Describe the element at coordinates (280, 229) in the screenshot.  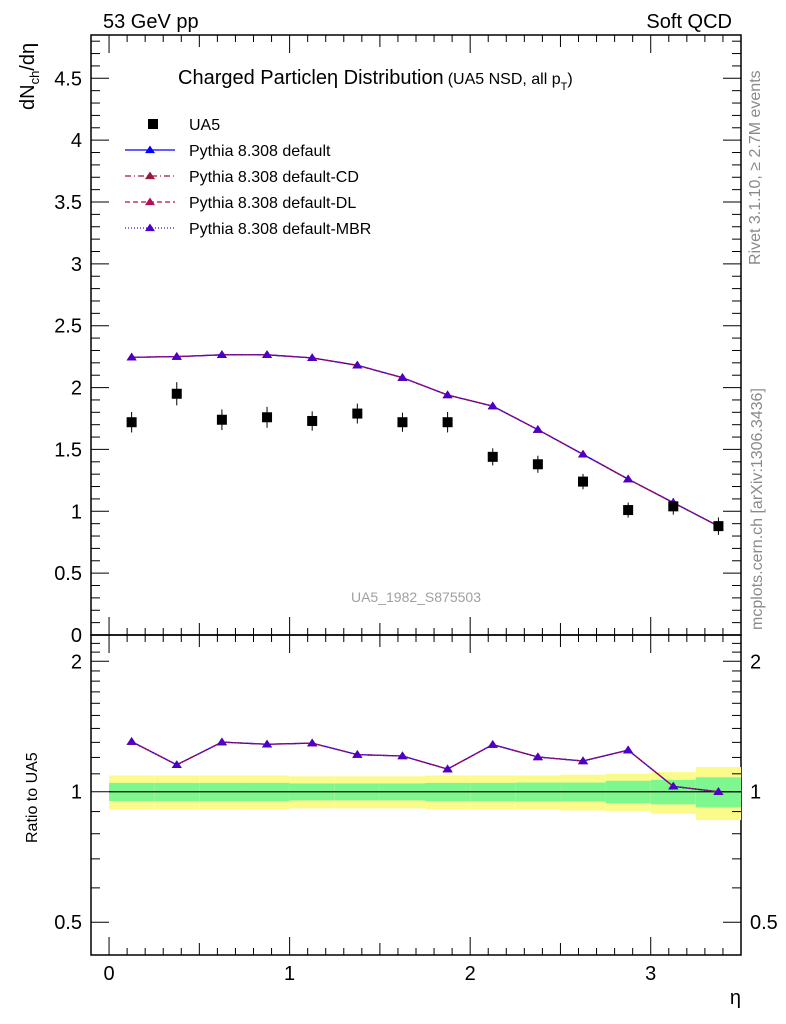
I see `legend-label: Pythia 8.308 default-MBR` at that location.